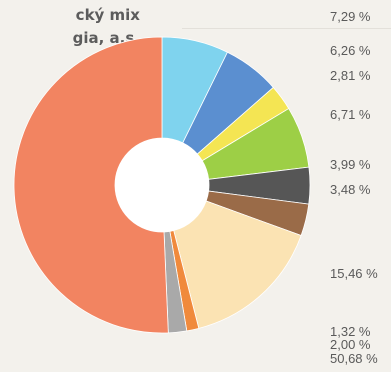 The image size is (391, 372). Describe the element at coordinates (162, 185) in the screenshot. I see `donut-hole` at that location.